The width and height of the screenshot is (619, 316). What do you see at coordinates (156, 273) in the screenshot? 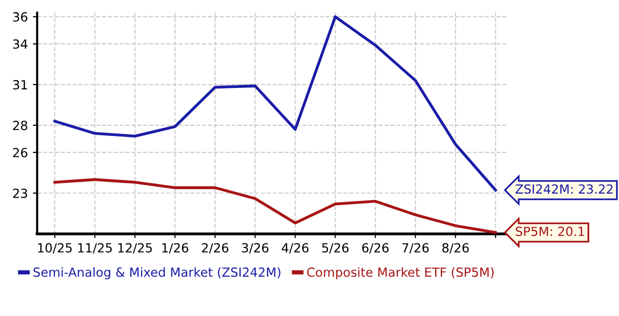
I see `legend-label: Semi-Analog & Mixed Market (ZSI242M)` at bounding box center [156, 273].